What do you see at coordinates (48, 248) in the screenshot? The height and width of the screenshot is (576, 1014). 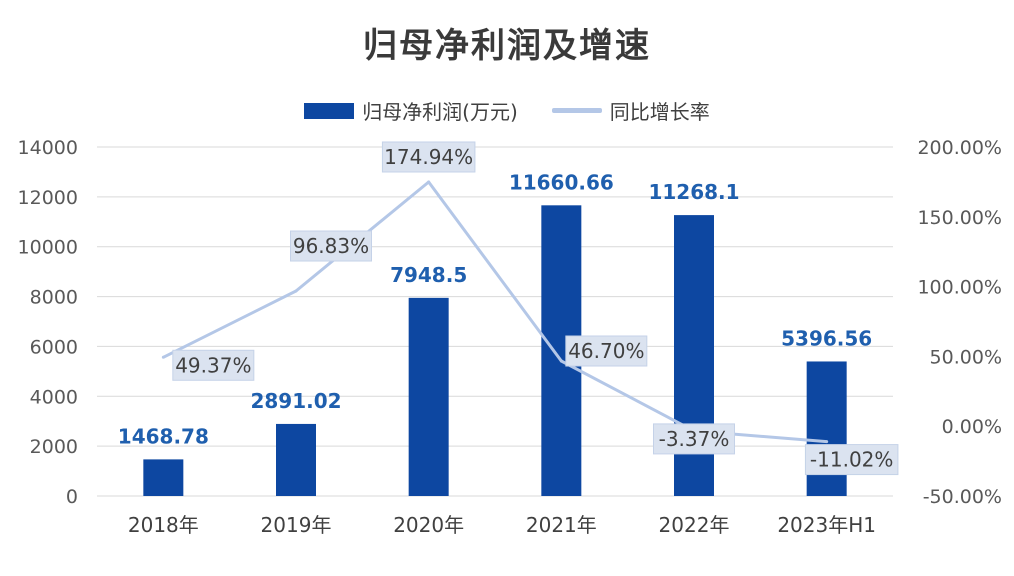 I see `y-left-tick-label: 10000` at bounding box center [48, 248].